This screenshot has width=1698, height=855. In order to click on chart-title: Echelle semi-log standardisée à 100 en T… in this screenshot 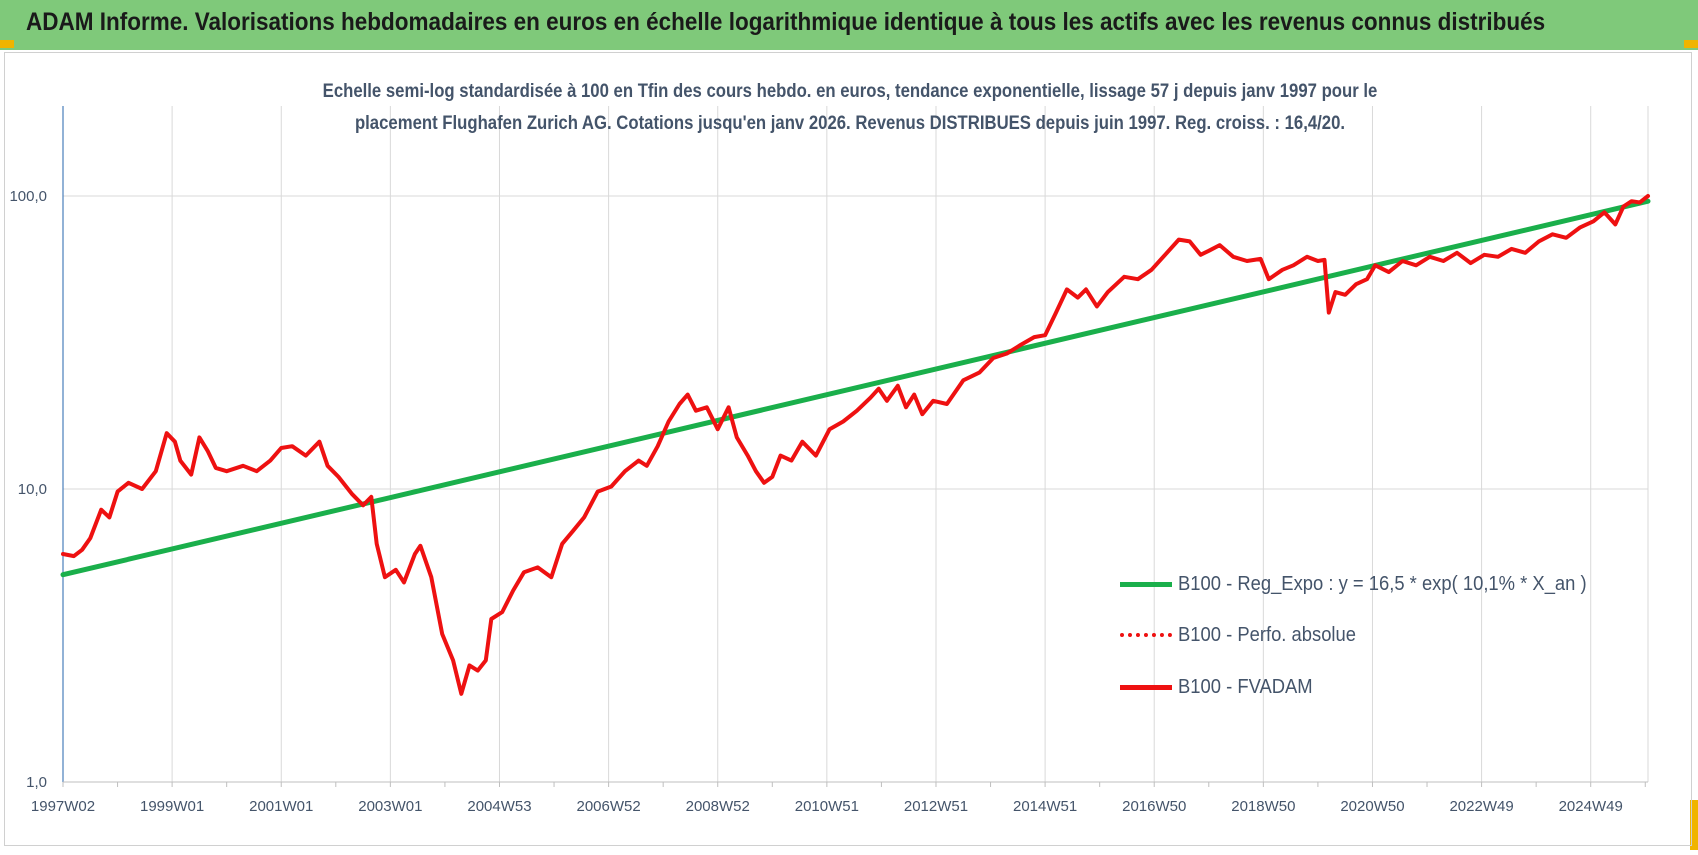, I will do `click(850, 108)`.